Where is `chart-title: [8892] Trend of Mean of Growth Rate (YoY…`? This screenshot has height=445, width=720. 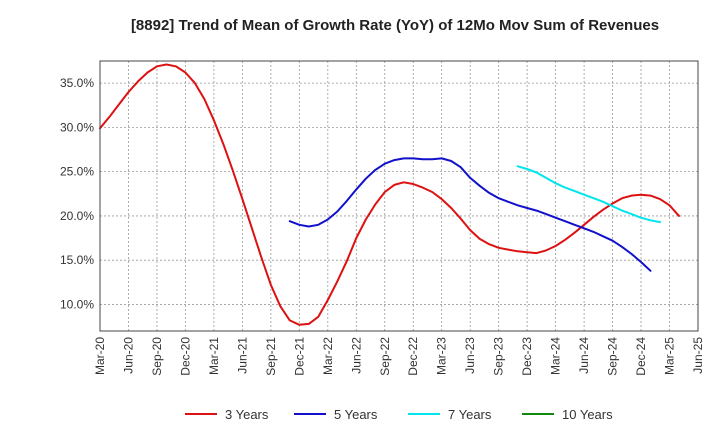 chart-title: [8892] Trend of Mean of Growth Rate (YoY… is located at coordinates (395, 25).